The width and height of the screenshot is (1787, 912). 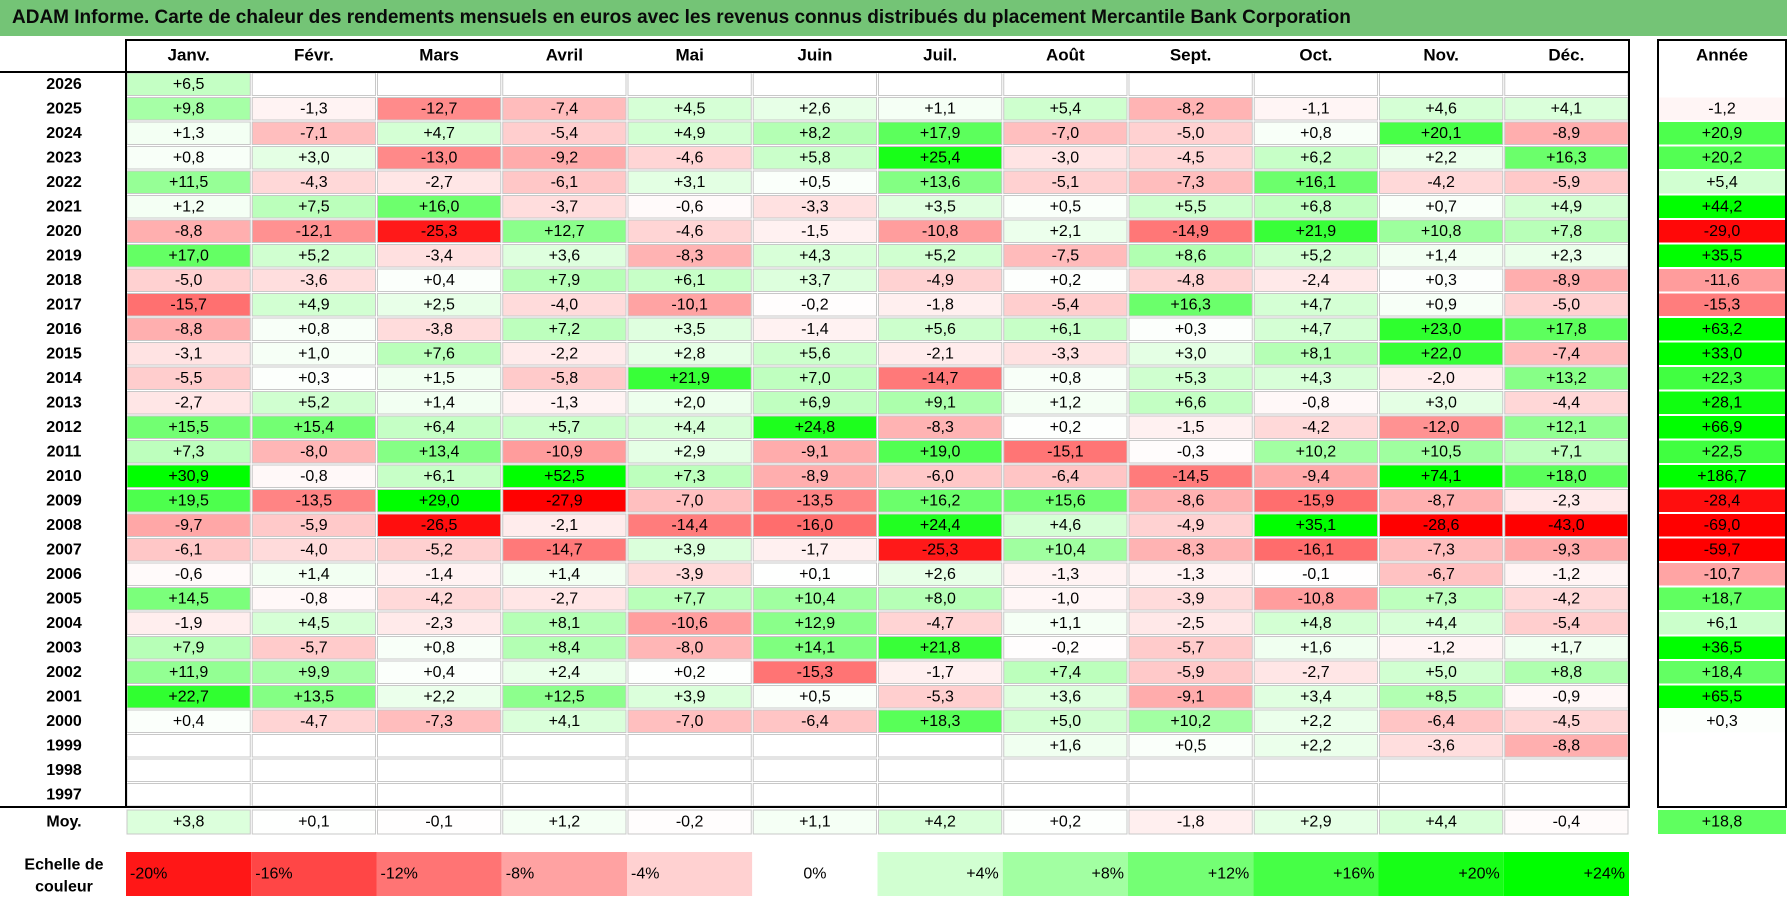 What do you see at coordinates (1441, 745) in the screenshot?
I see `cell-value: -3,6` at bounding box center [1441, 745].